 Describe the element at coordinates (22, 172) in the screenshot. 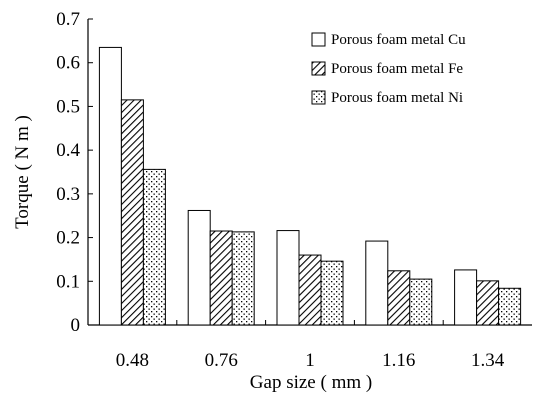

I see `y-axis-title: Torque ( N m )` at that location.